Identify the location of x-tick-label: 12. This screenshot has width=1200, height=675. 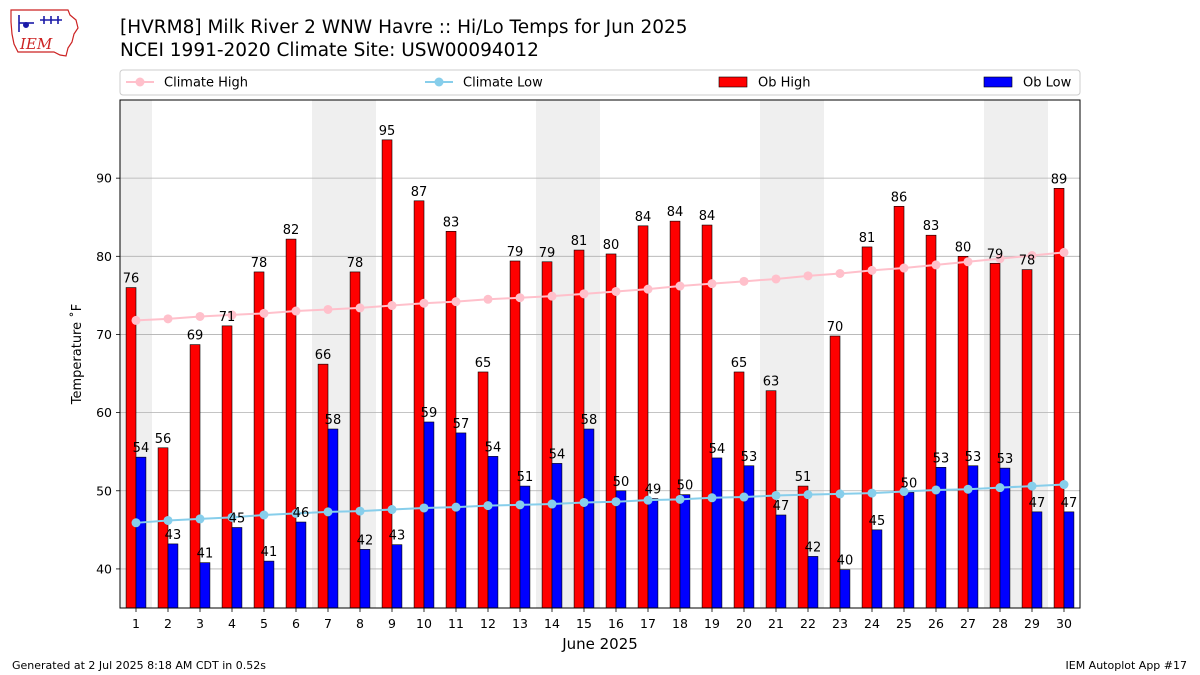
(488, 623).